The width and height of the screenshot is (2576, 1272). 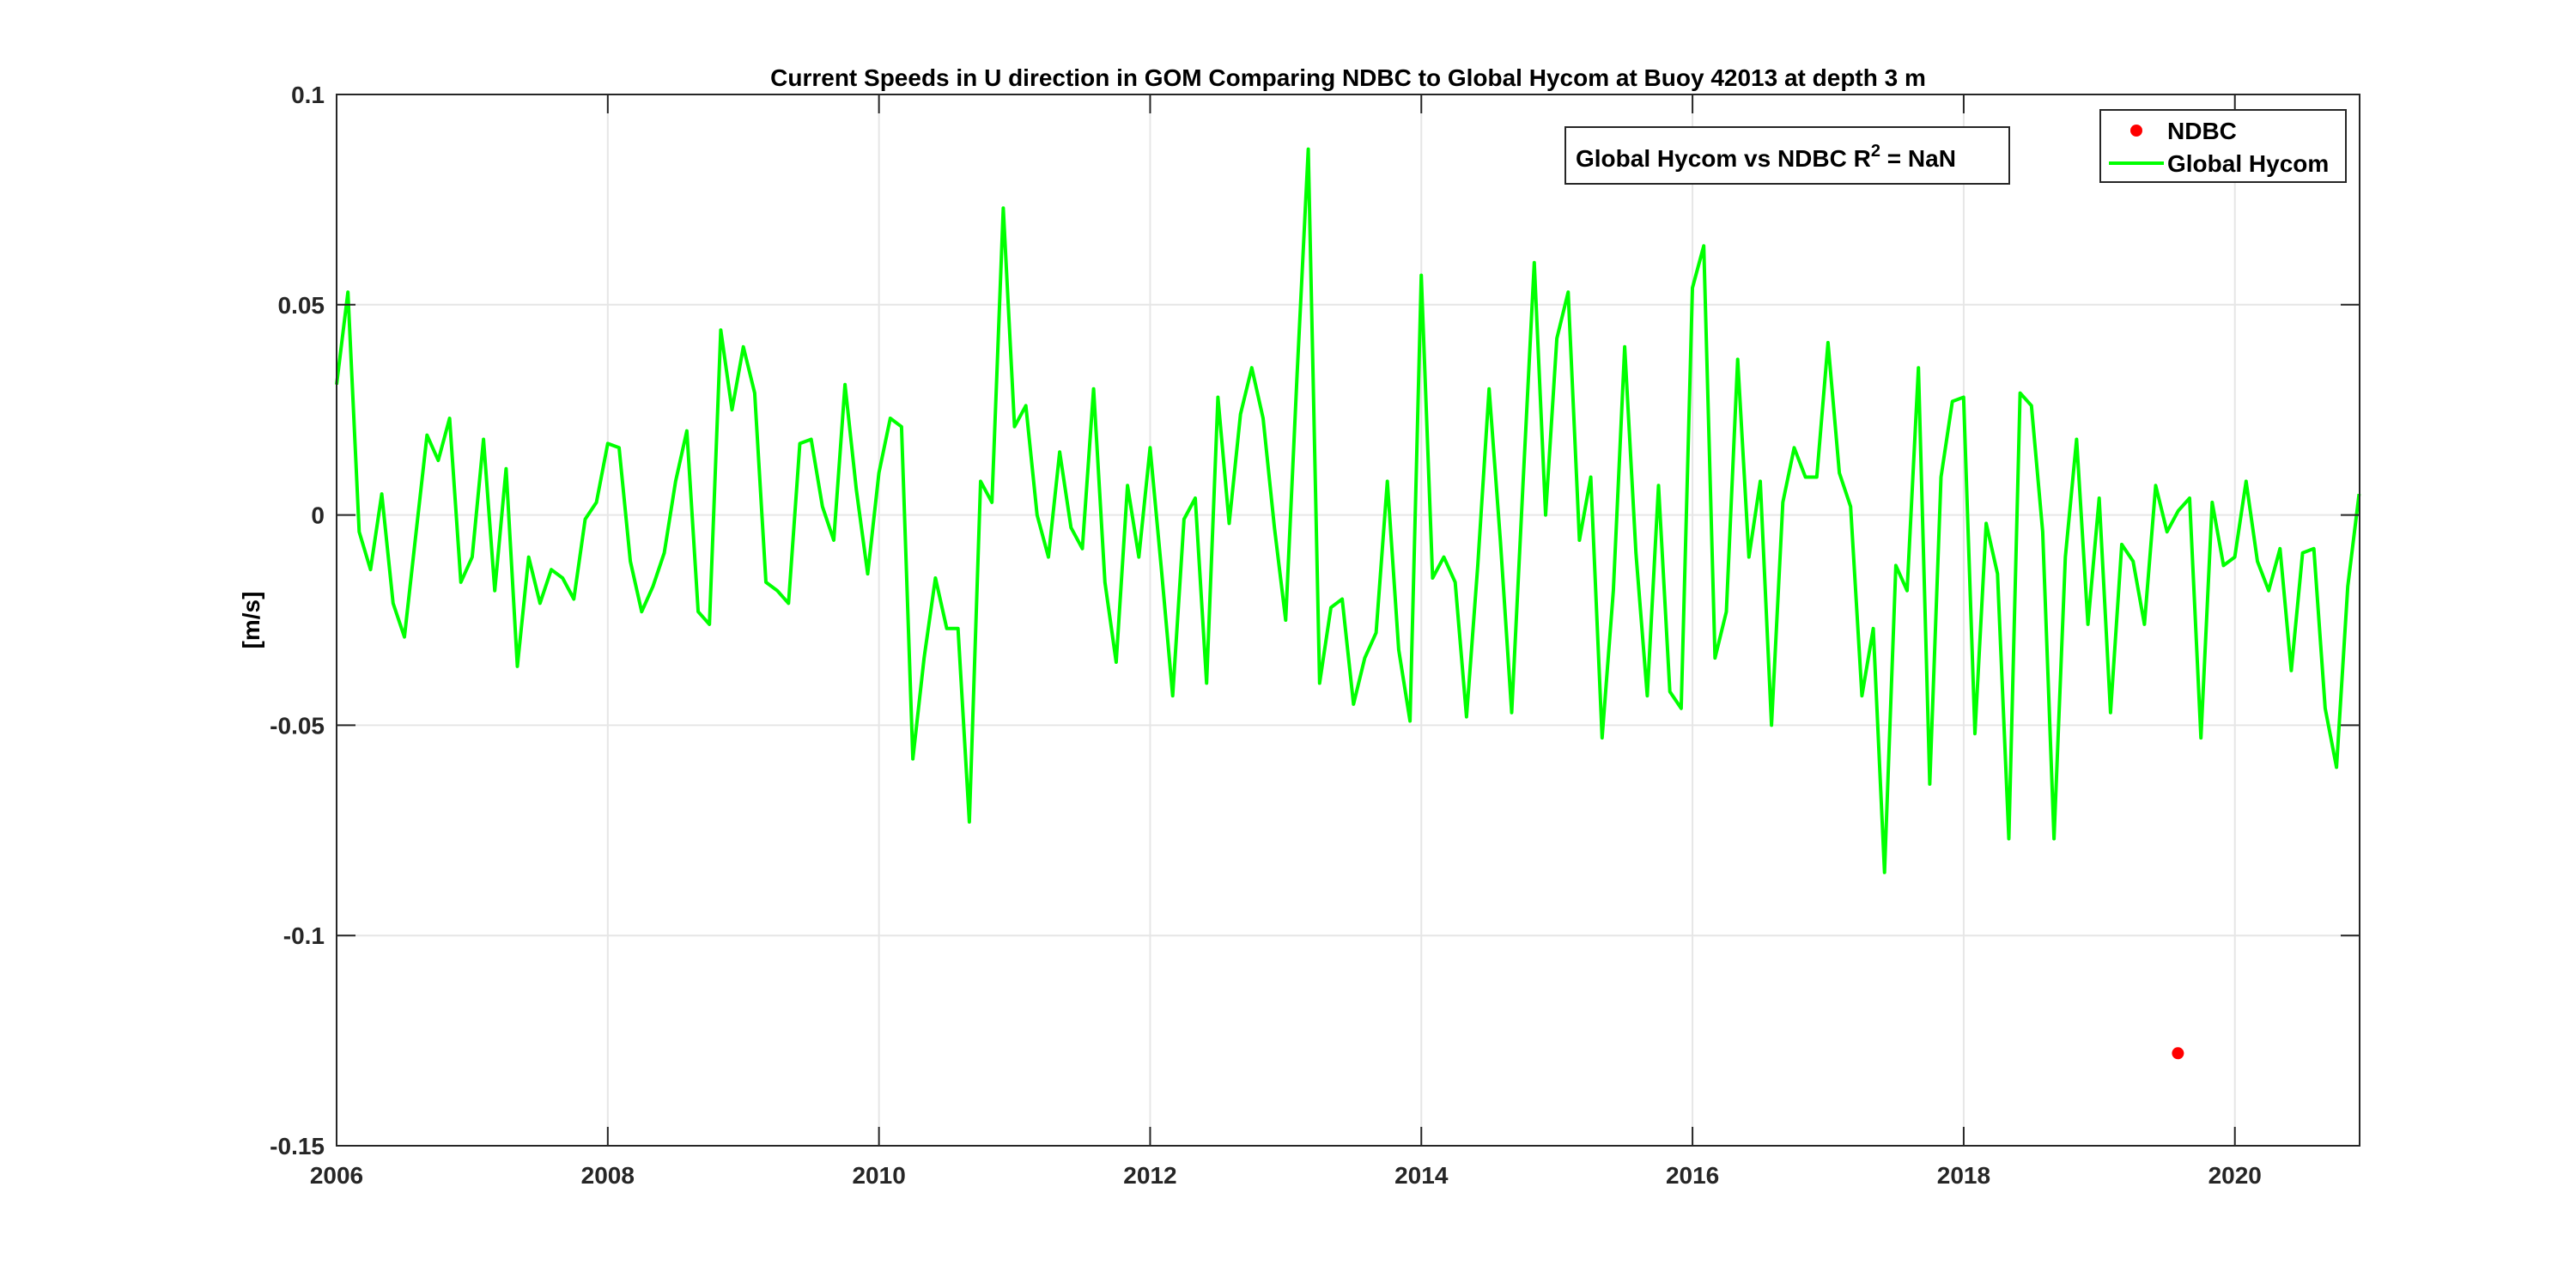 What do you see at coordinates (297, 1146) in the screenshot?
I see `y-tick-label: -0.15` at bounding box center [297, 1146].